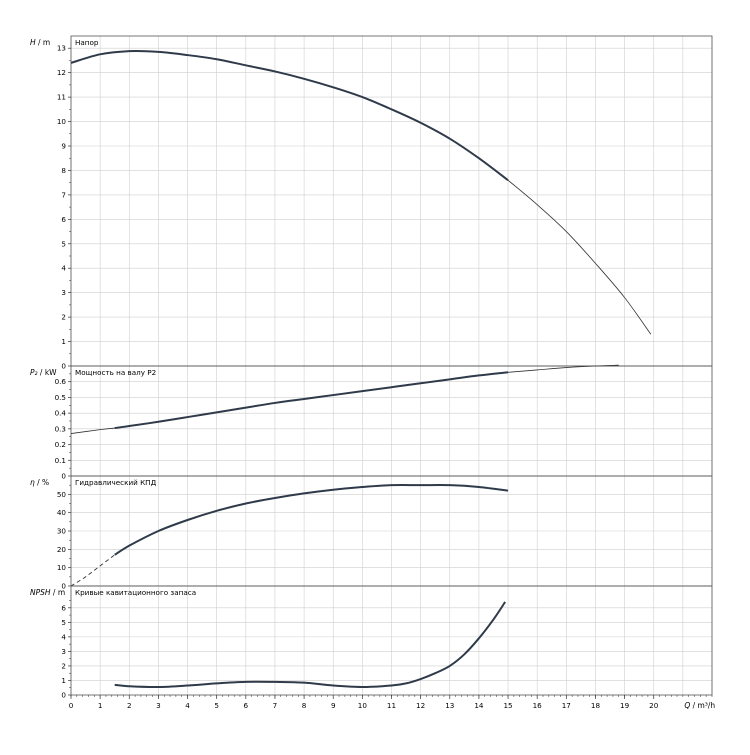 The image size is (750, 755). I want to click on y-tick-label: 0.4, so click(61, 413).